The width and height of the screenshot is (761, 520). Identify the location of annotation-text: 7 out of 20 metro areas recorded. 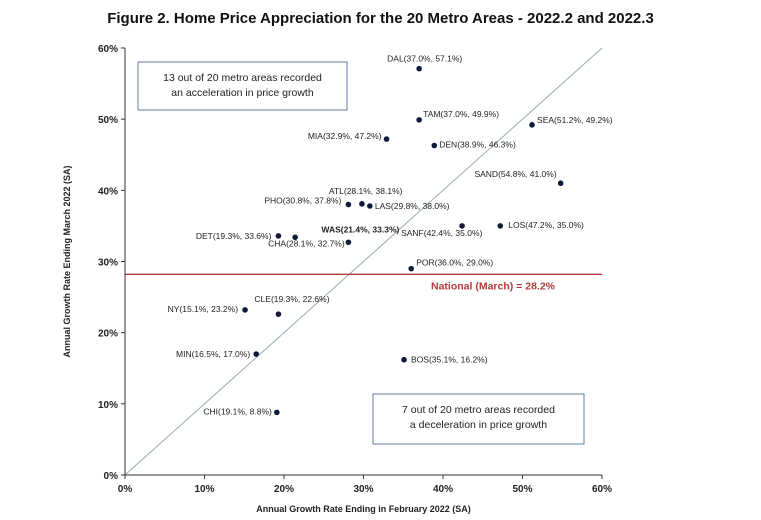
(478, 410).